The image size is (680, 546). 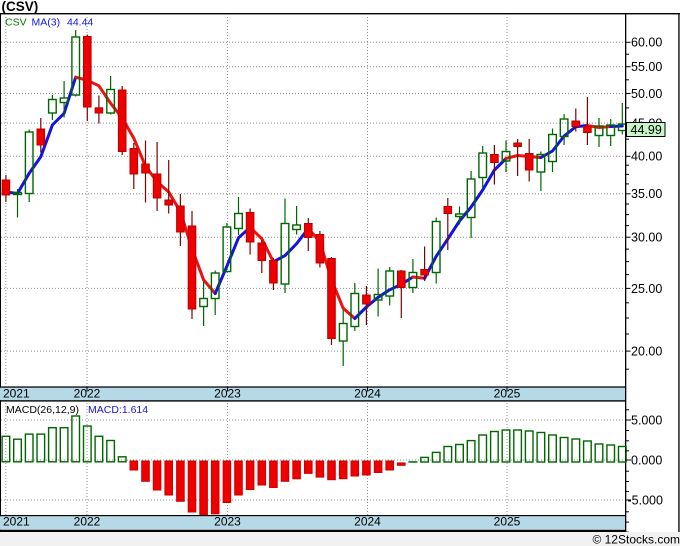 I want to click on svg-text: CSV, so click(x=16, y=23).